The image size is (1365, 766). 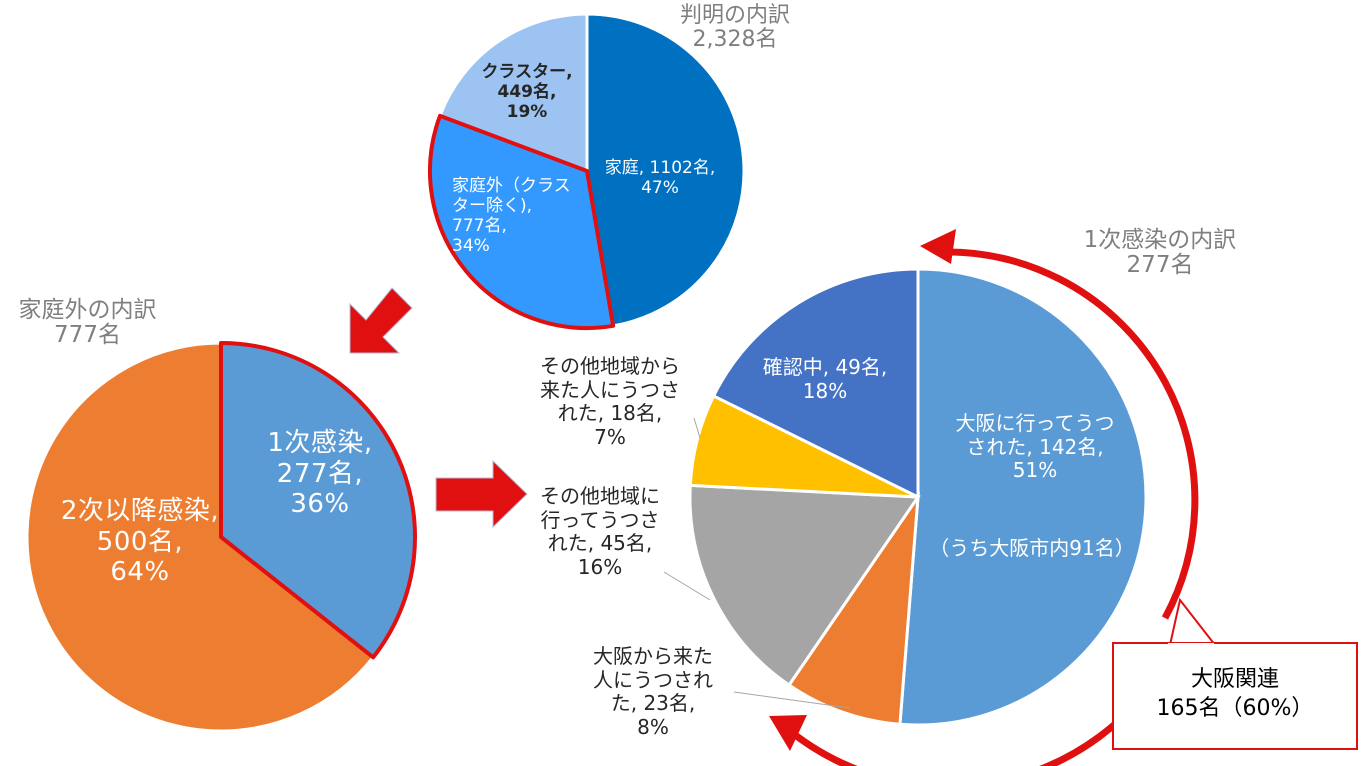 I want to click on left-pie-title: 家庭外の内訳 777名, so click(x=87, y=323).